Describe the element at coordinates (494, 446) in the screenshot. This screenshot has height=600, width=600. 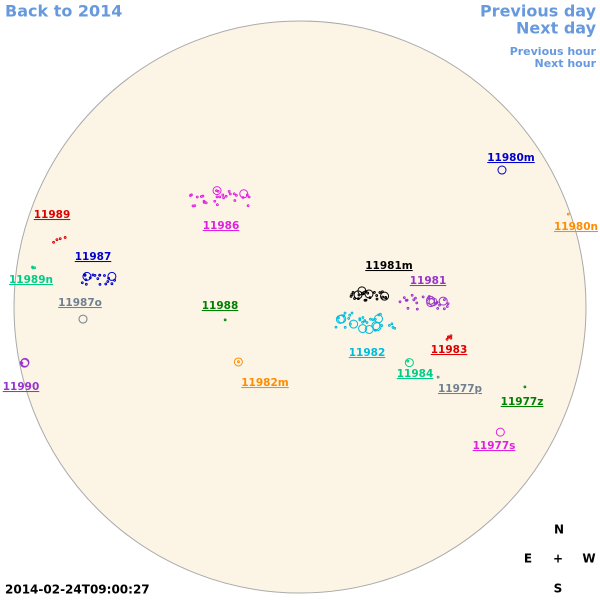
I see `region-label: 11977s` at that location.